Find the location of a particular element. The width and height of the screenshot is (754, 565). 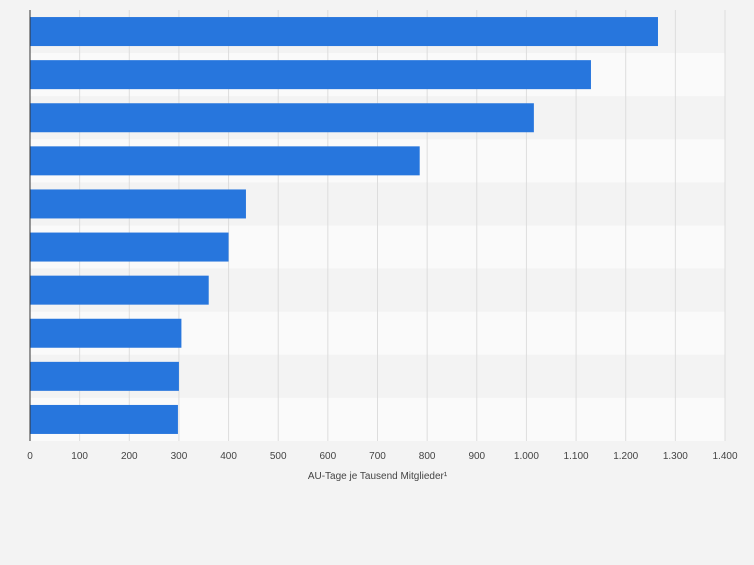

x-tick-label: 400 is located at coordinates (228, 456).